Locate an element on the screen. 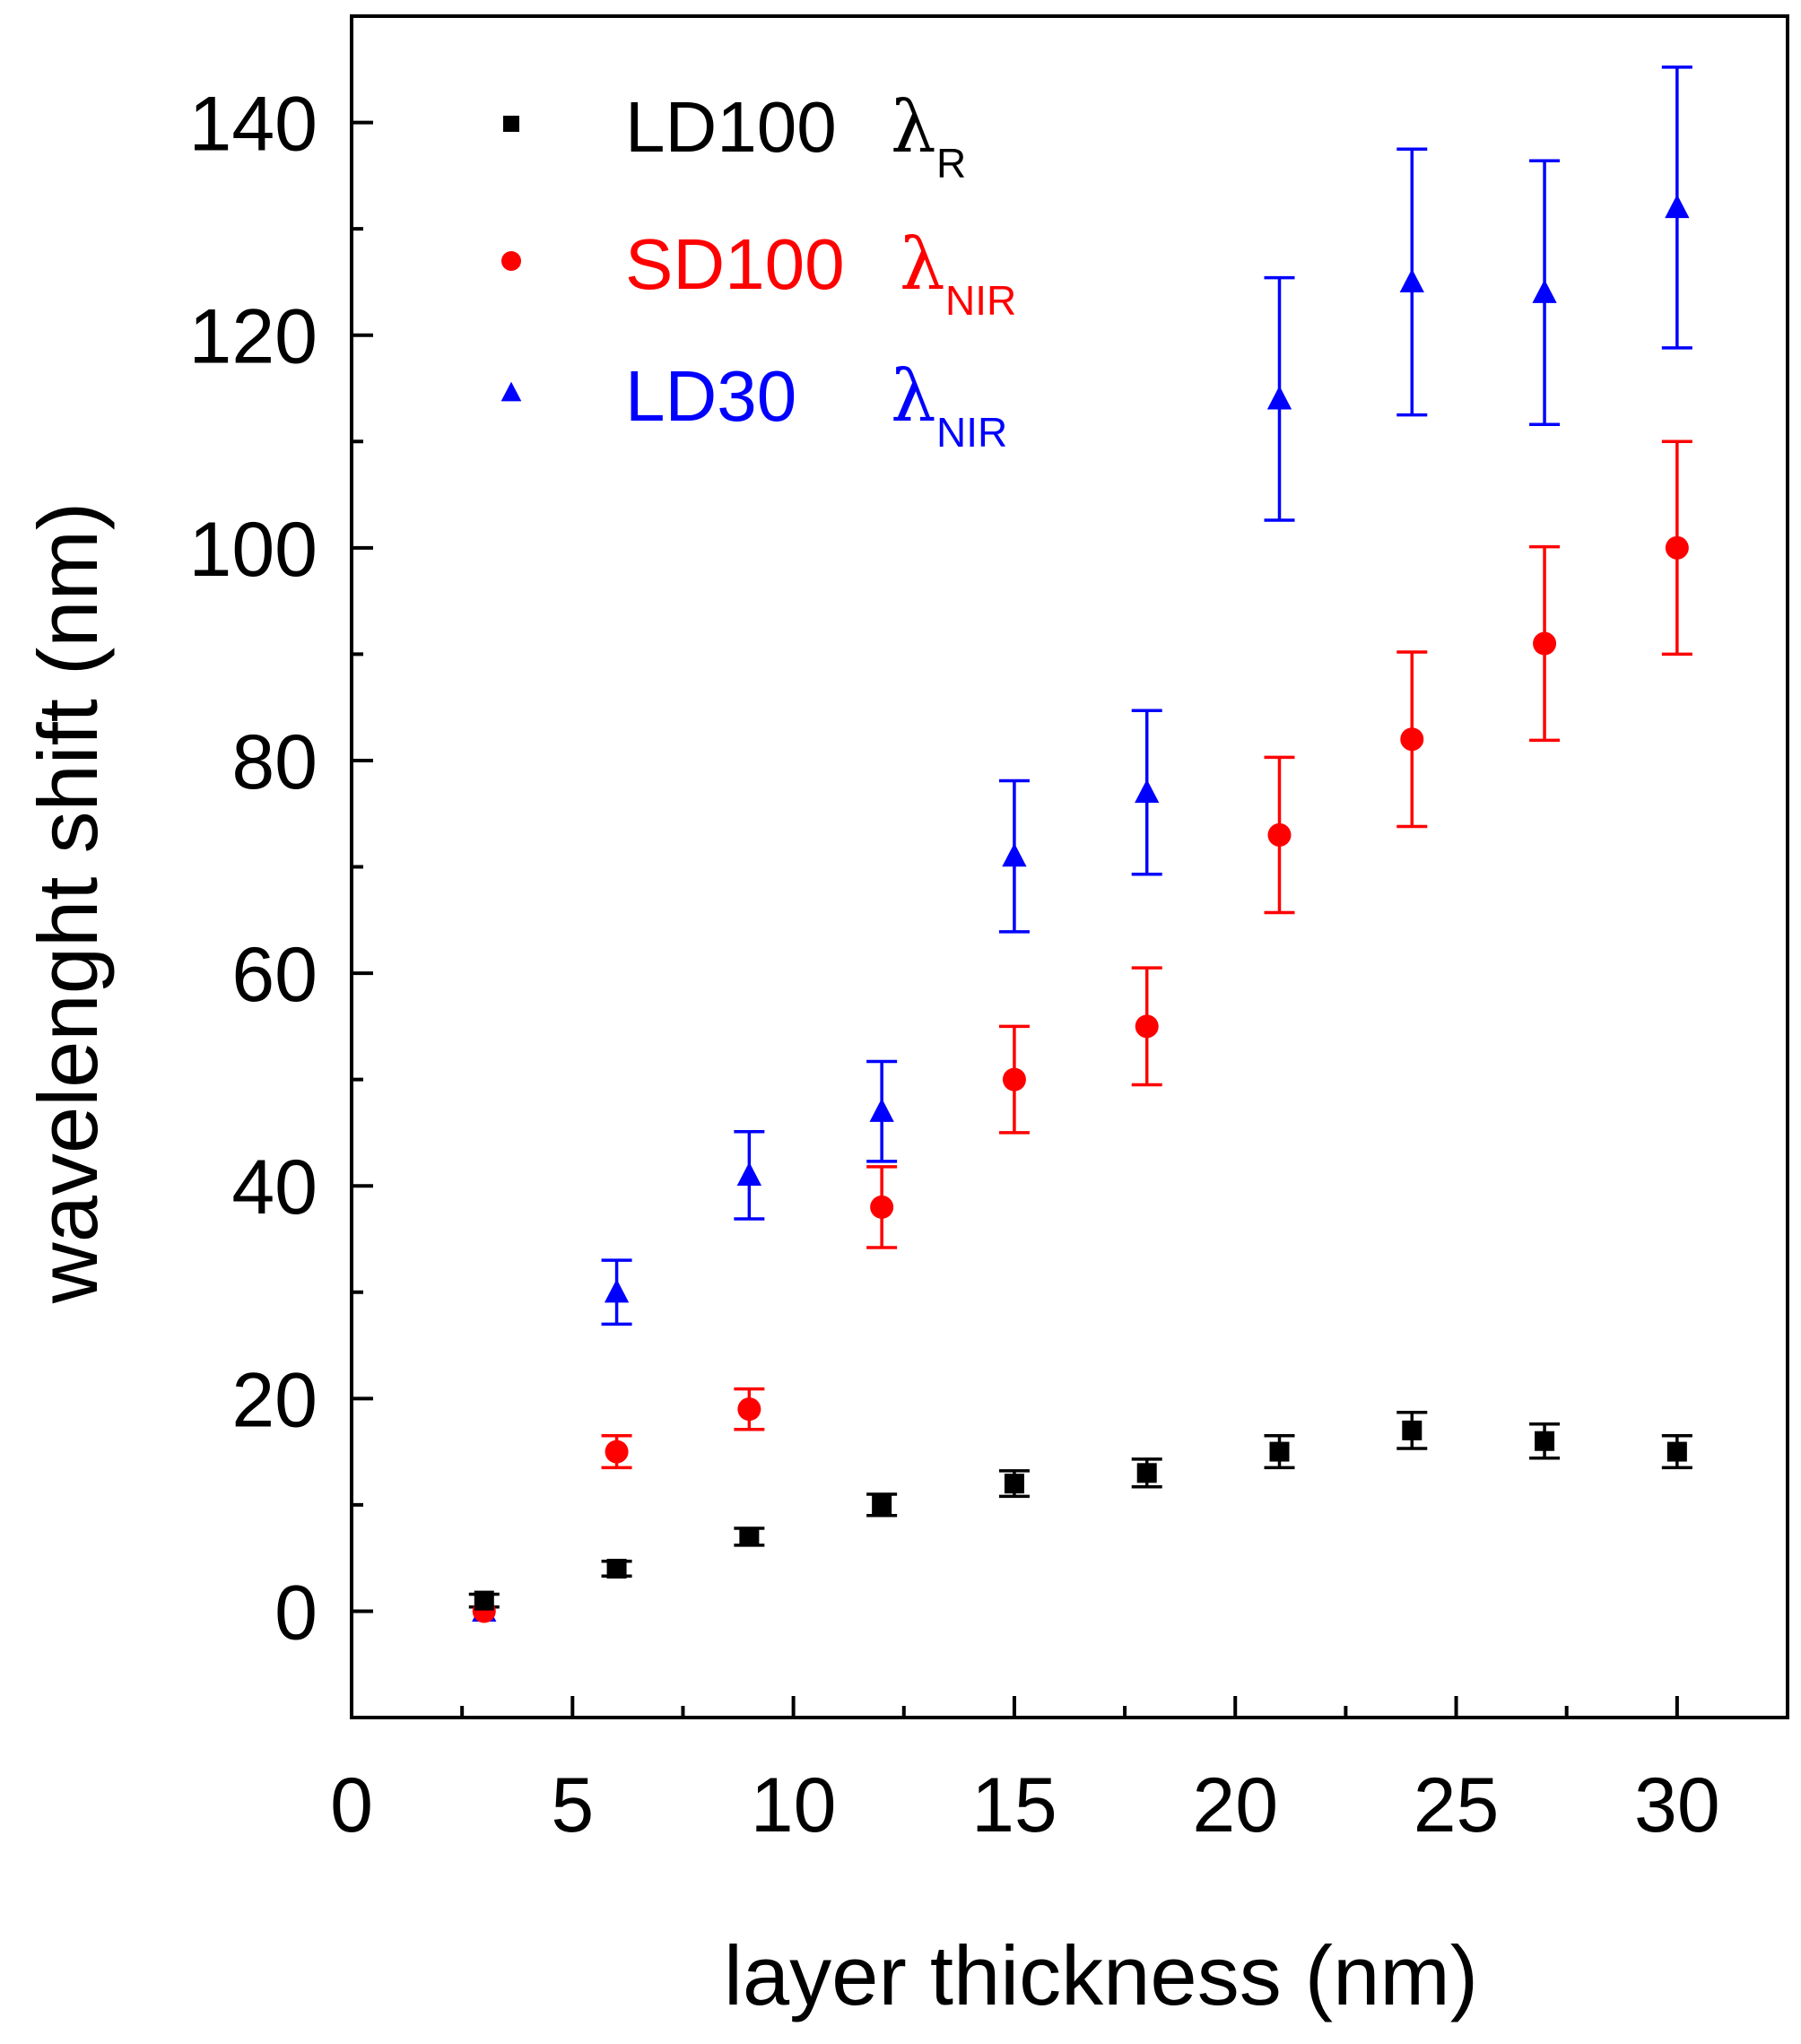  y-tick-label: 120 is located at coordinates (253, 337).